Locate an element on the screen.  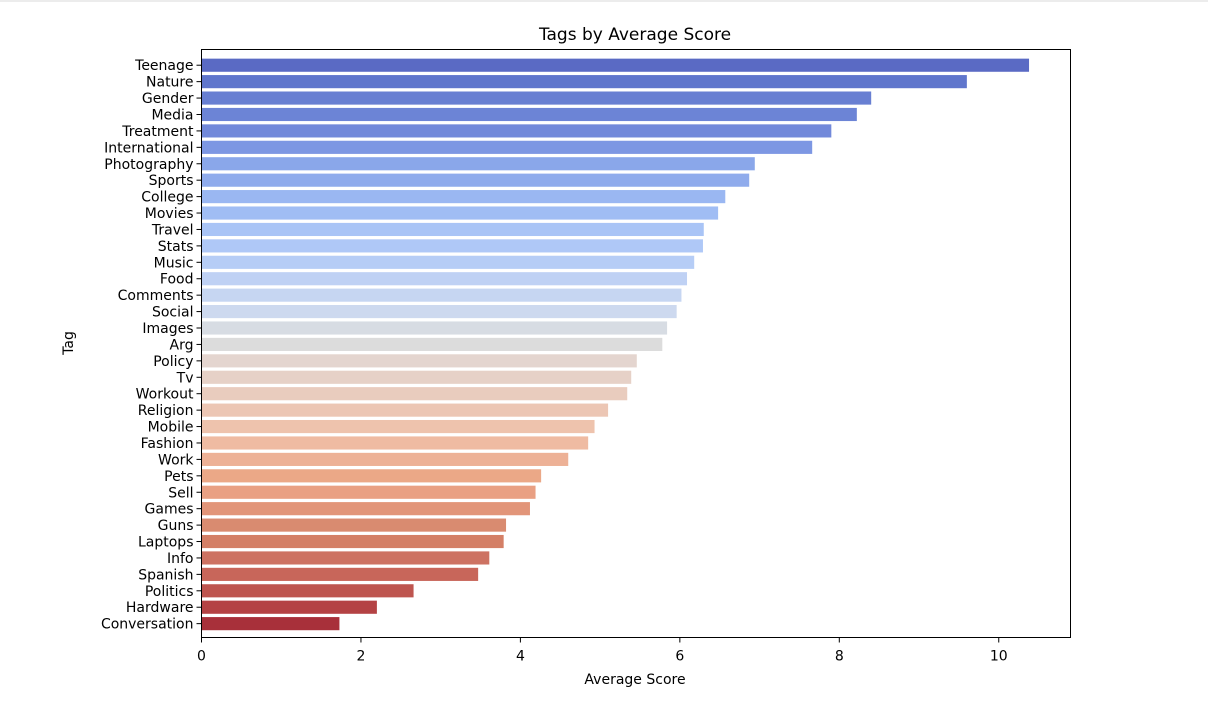
y-tick-label: Travel is located at coordinates (172, 230).